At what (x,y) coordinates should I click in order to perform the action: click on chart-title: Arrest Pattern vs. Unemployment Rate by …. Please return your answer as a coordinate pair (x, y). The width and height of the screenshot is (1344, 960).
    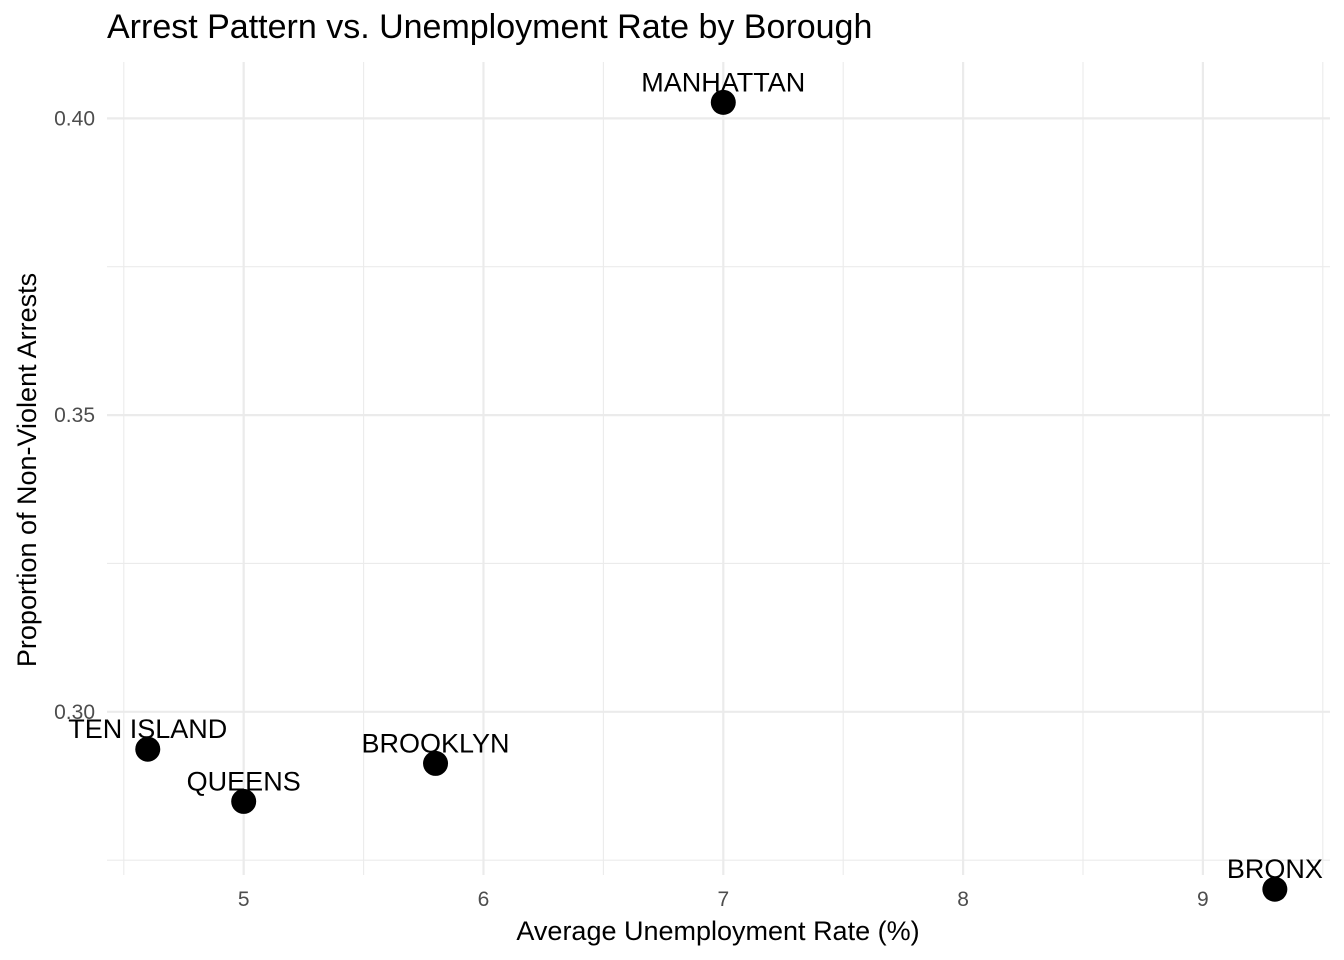
    Looking at the image, I should click on (489, 27).